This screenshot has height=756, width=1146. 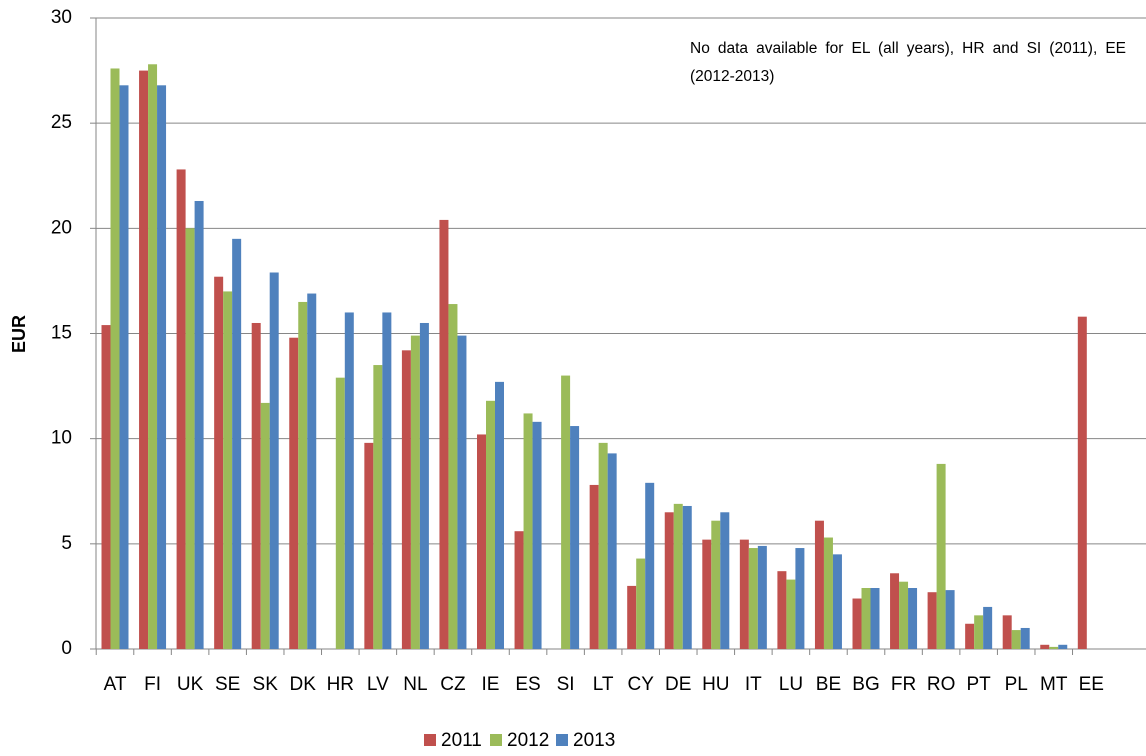 What do you see at coordinates (152, 684) in the screenshot?
I see `x-tick-label: FI` at bounding box center [152, 684].